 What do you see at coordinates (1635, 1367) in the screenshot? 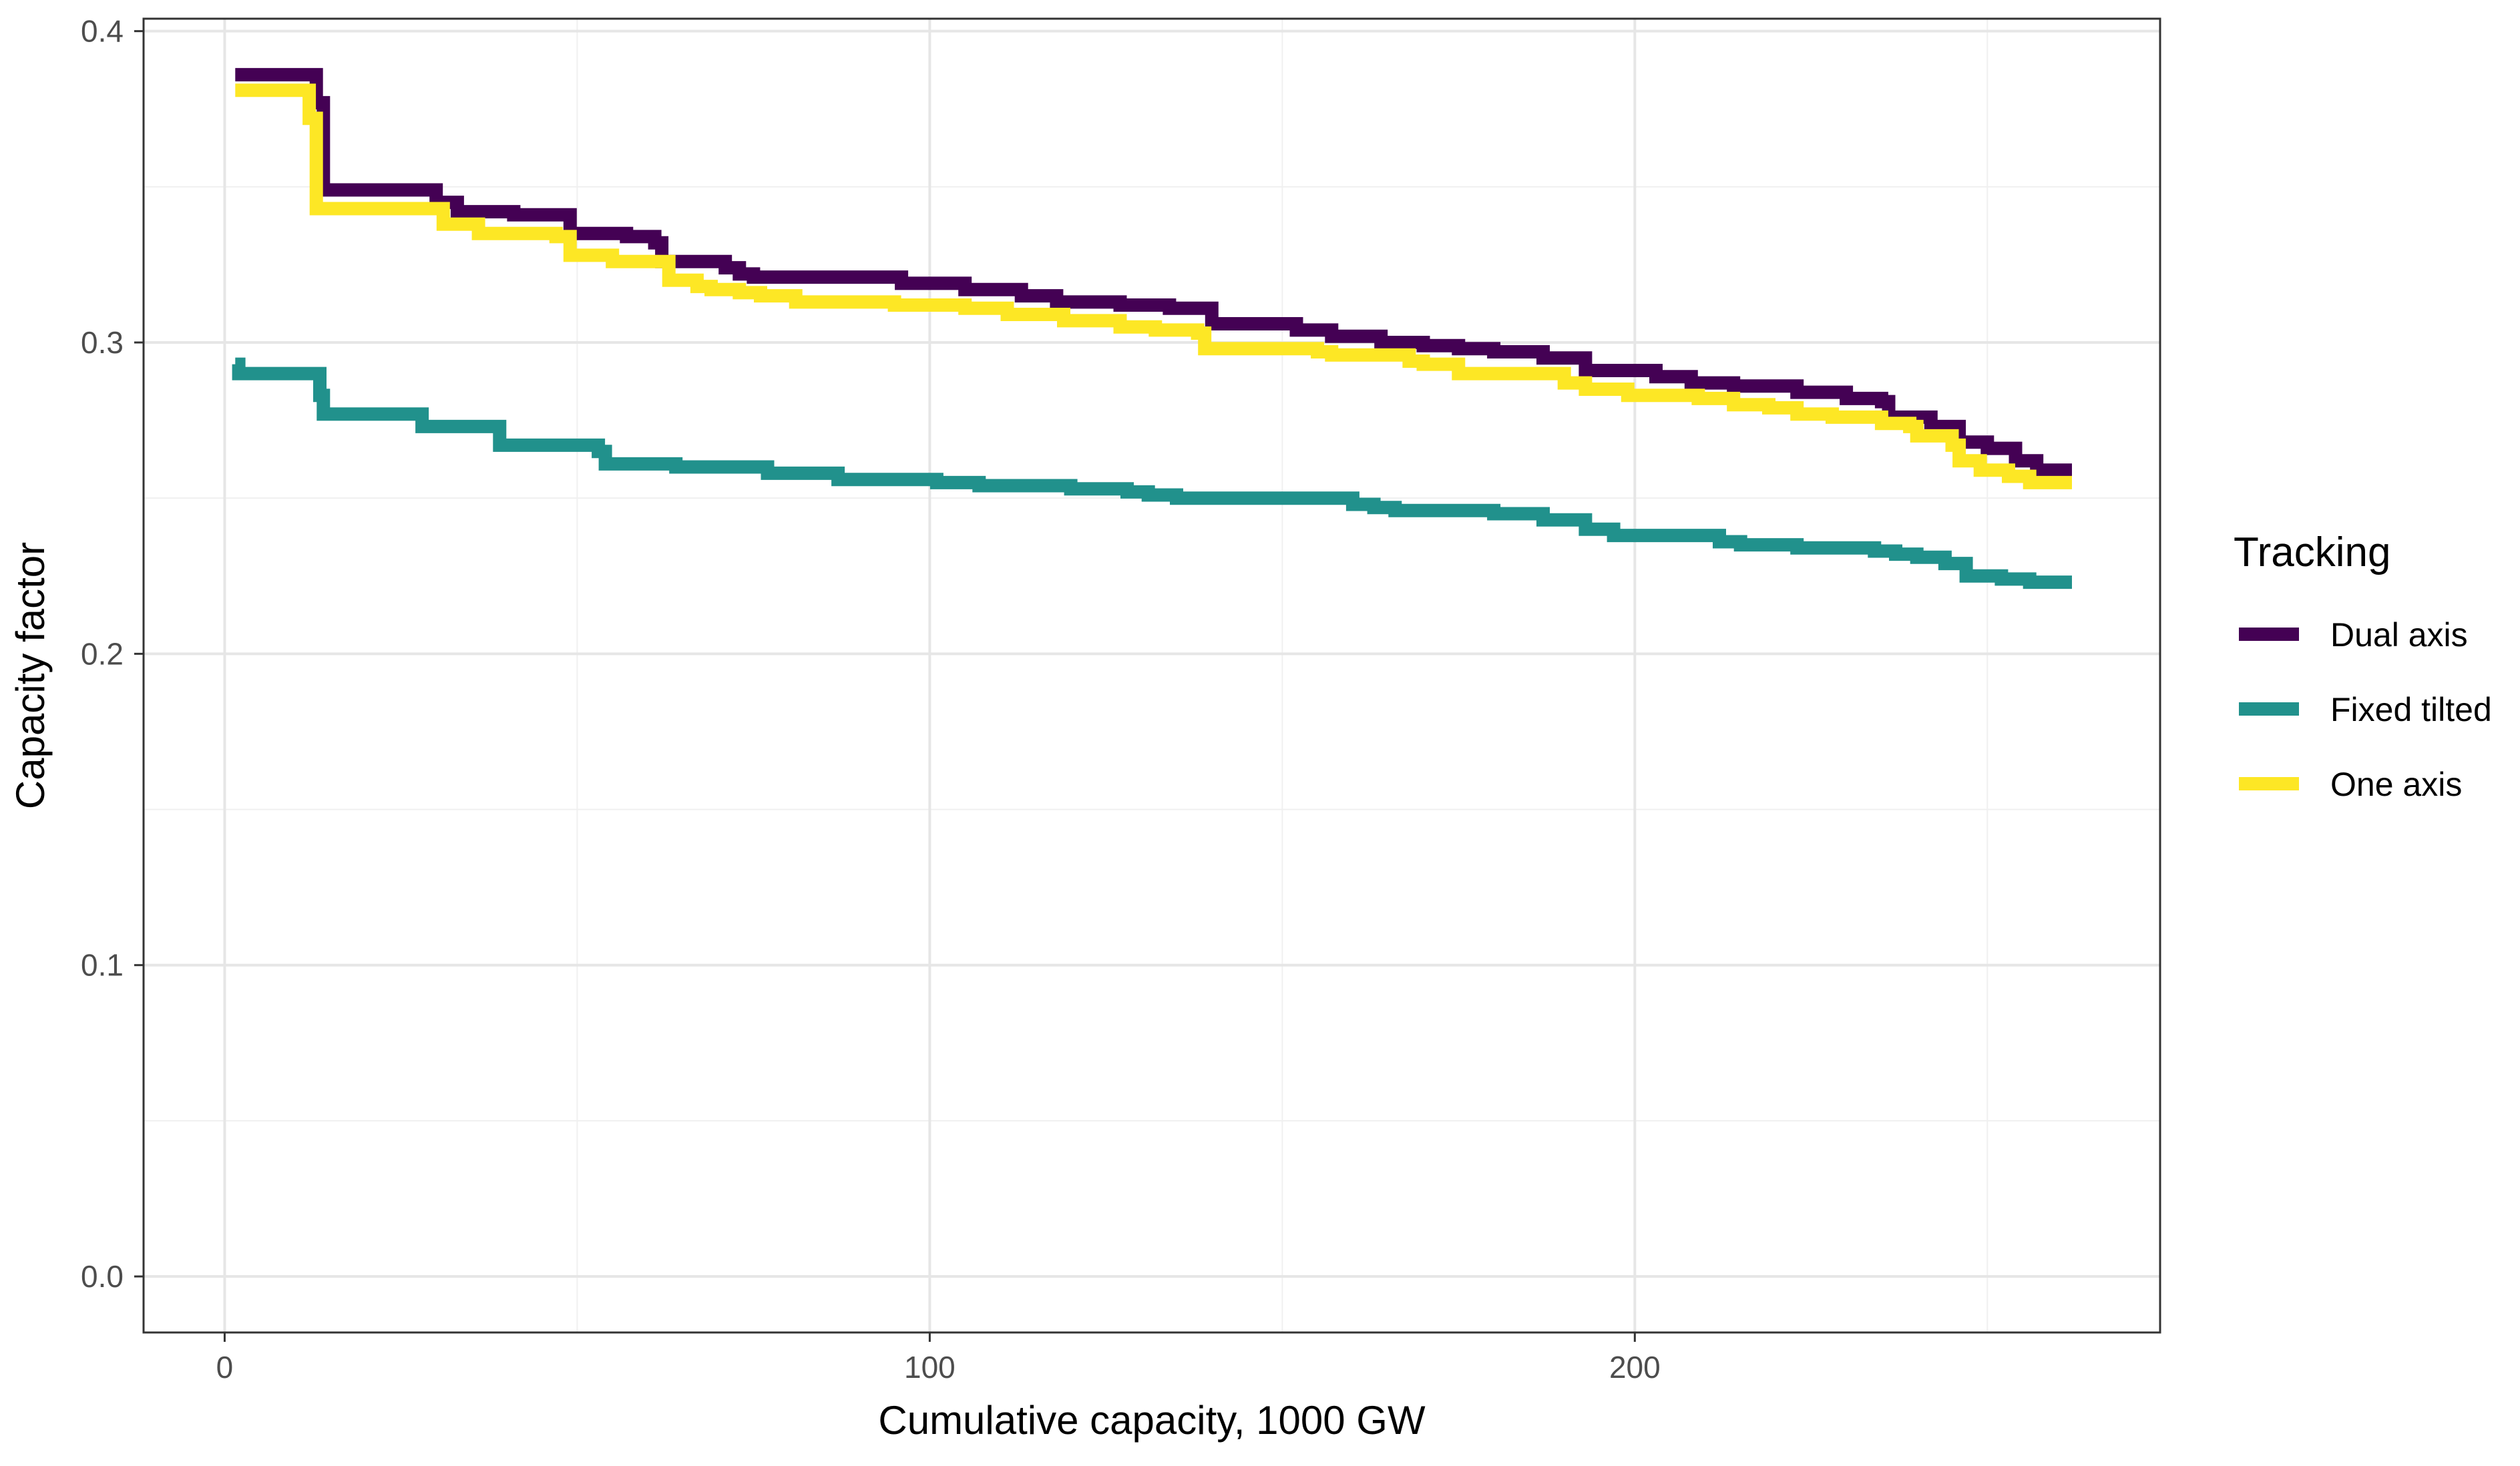
I see `x-tick-label: 200` at bounding box center [1635, 1367].